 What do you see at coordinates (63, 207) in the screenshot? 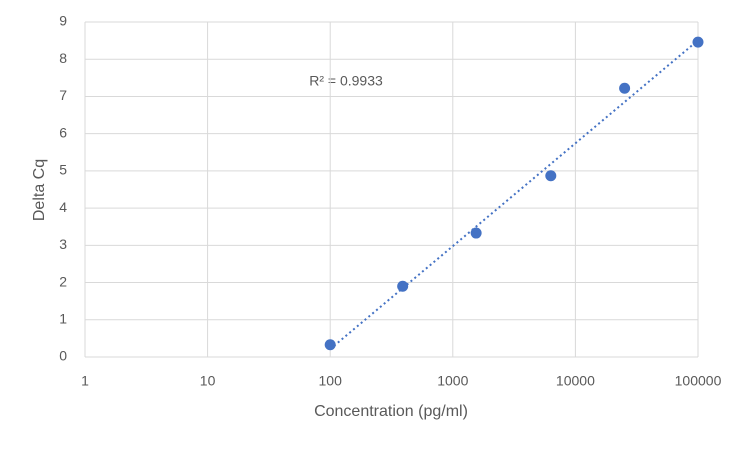
I see `y-tick-label: 4` at bounding box center [63, 207].